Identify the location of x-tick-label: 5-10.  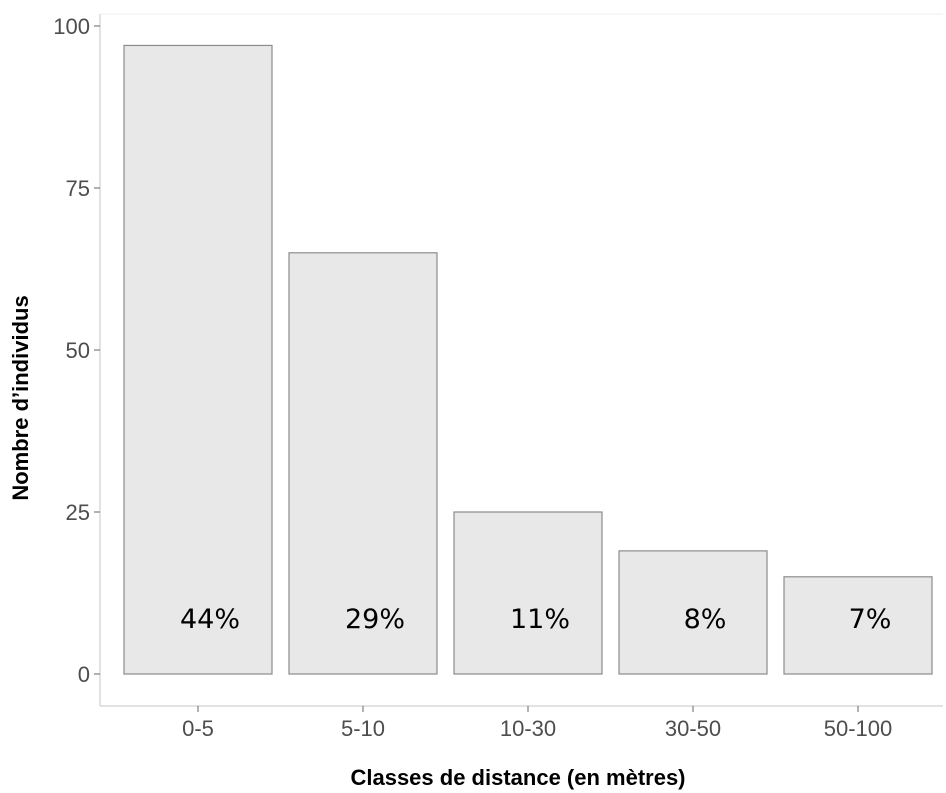
(363, 728).